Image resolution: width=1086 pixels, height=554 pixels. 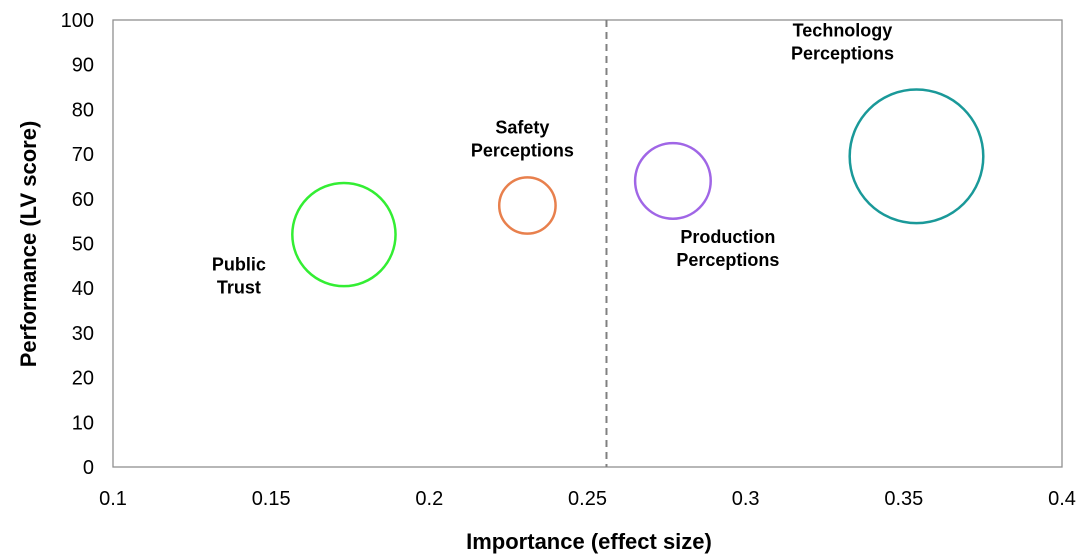 I want to click on x-axis-title: Importance (effect size), so click(x=589, y=541).